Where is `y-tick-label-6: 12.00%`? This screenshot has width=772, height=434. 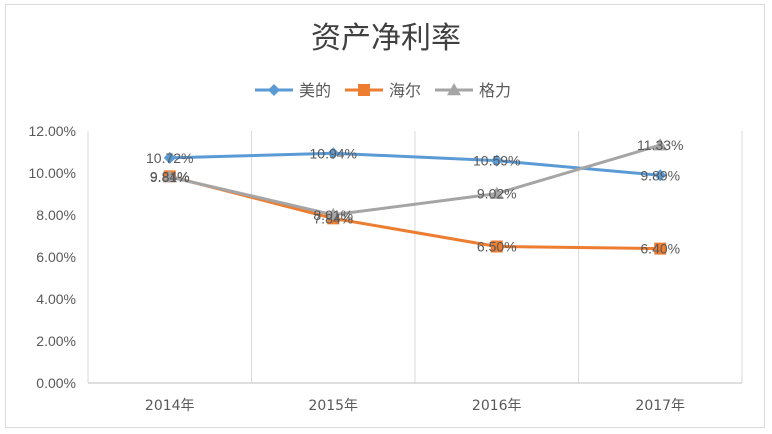 y-tick-label-6: 12.00% is located at coordinates (52, 131).